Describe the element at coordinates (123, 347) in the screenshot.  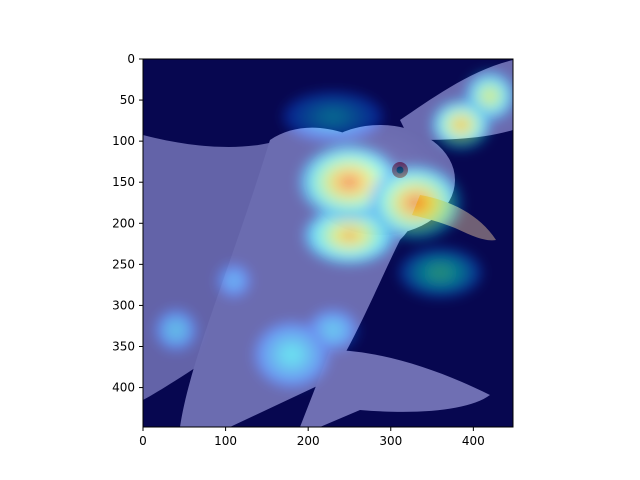
I see `y-tick-label: 350` at that location.